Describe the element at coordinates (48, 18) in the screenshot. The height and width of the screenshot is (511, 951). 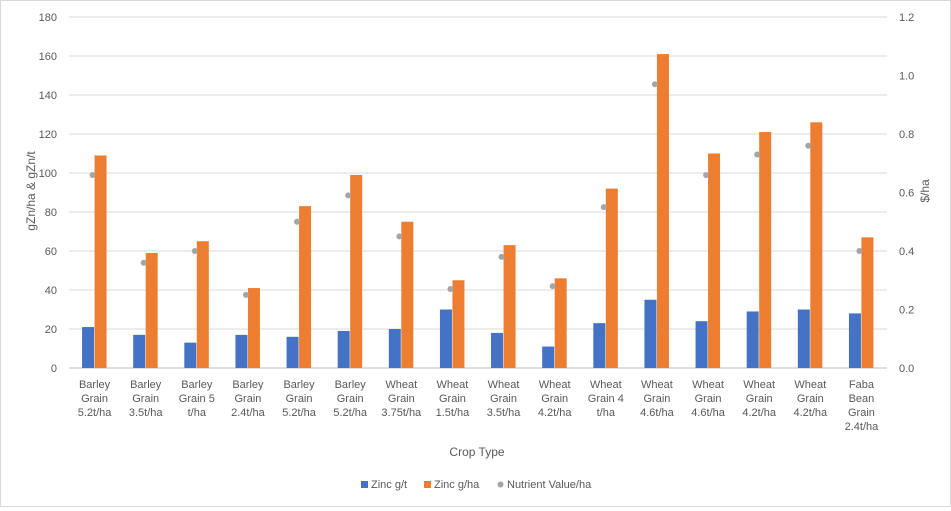
I see `y-tick-label: 180` at that location.